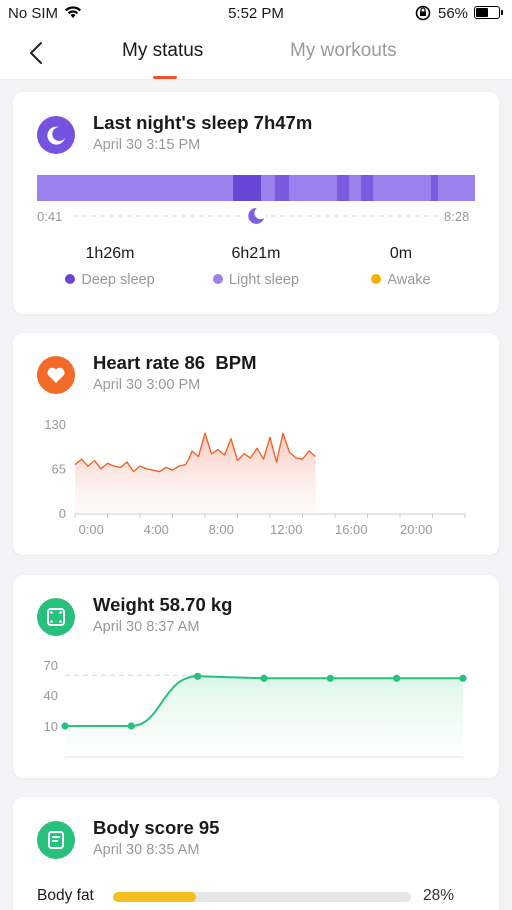  What do you see at coordinates (50, 216) in the screenshot?
I see `sleep-start-time: 0:41` at bounding box center [50, 216].